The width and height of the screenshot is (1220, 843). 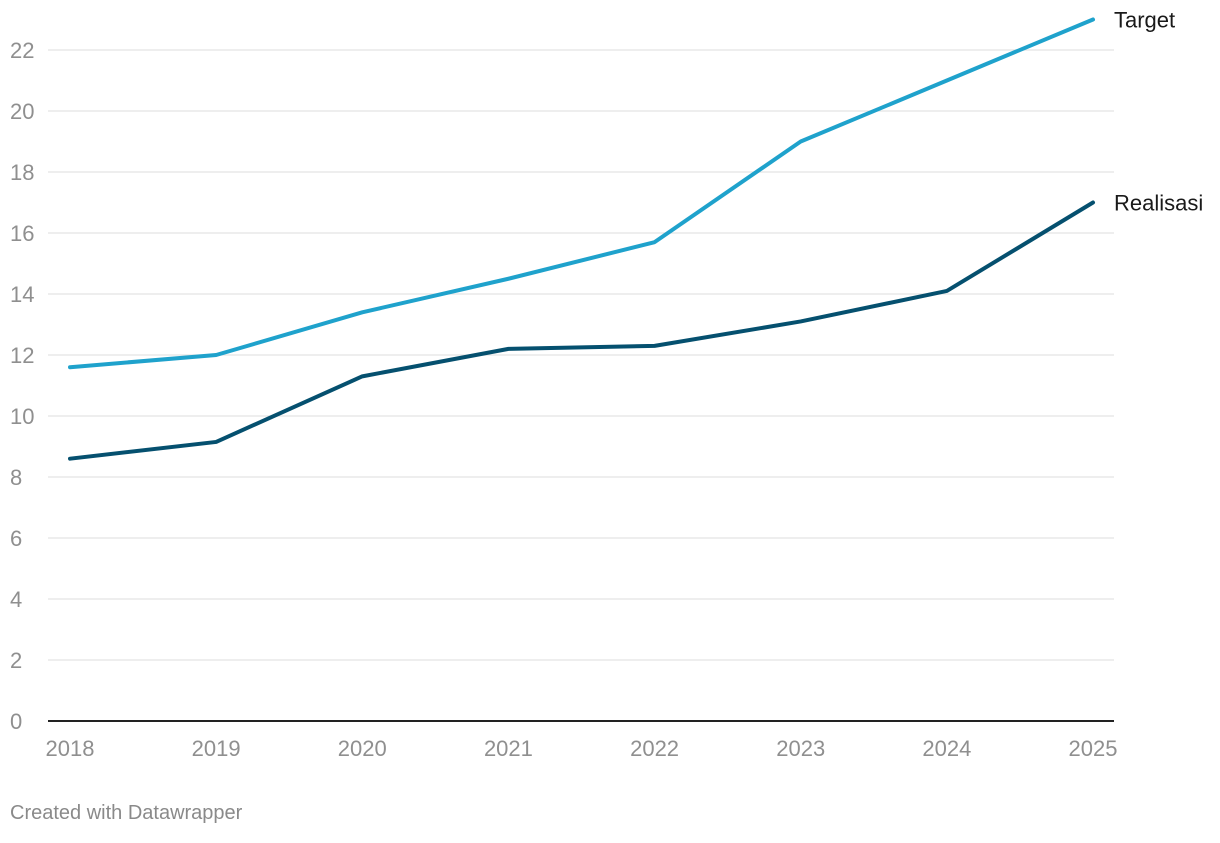 I want to click on y-tick-label: 12, so click(x=22, y=355).